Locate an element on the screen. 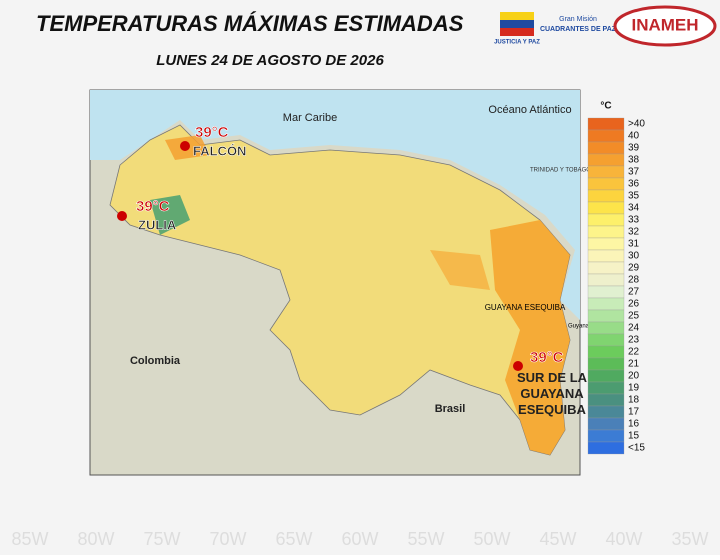 Image resolution: width=720 pixels, height=560 pixels. legend-label: 18 is located at coordinates (634, 400).